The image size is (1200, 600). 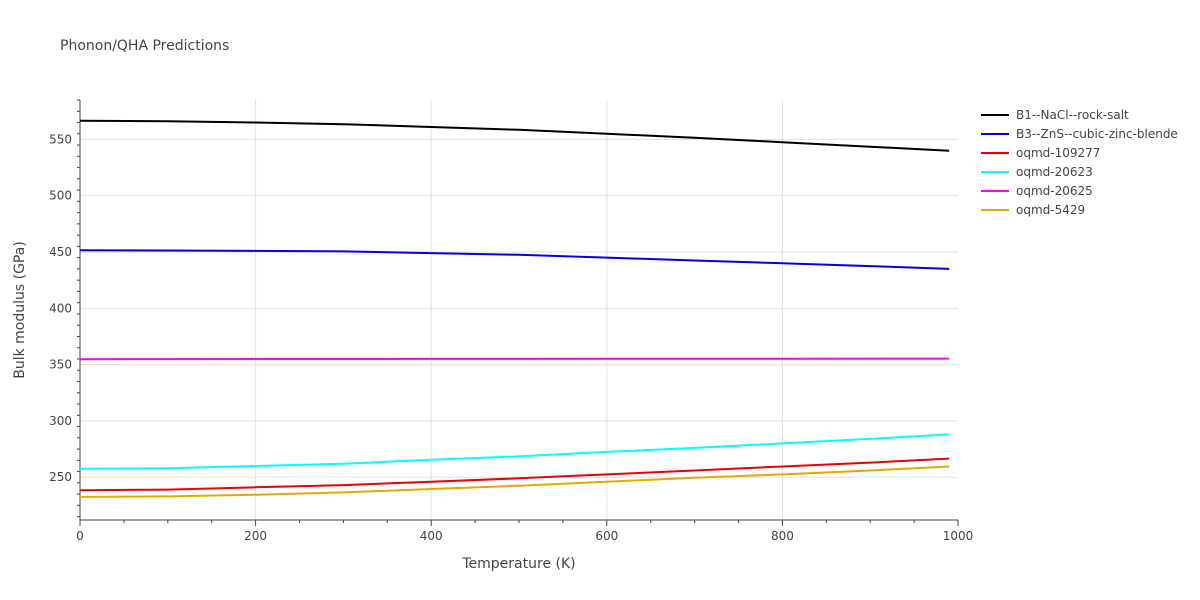 I want to click on x-tick-label: 600, so click(x=606, y=536).